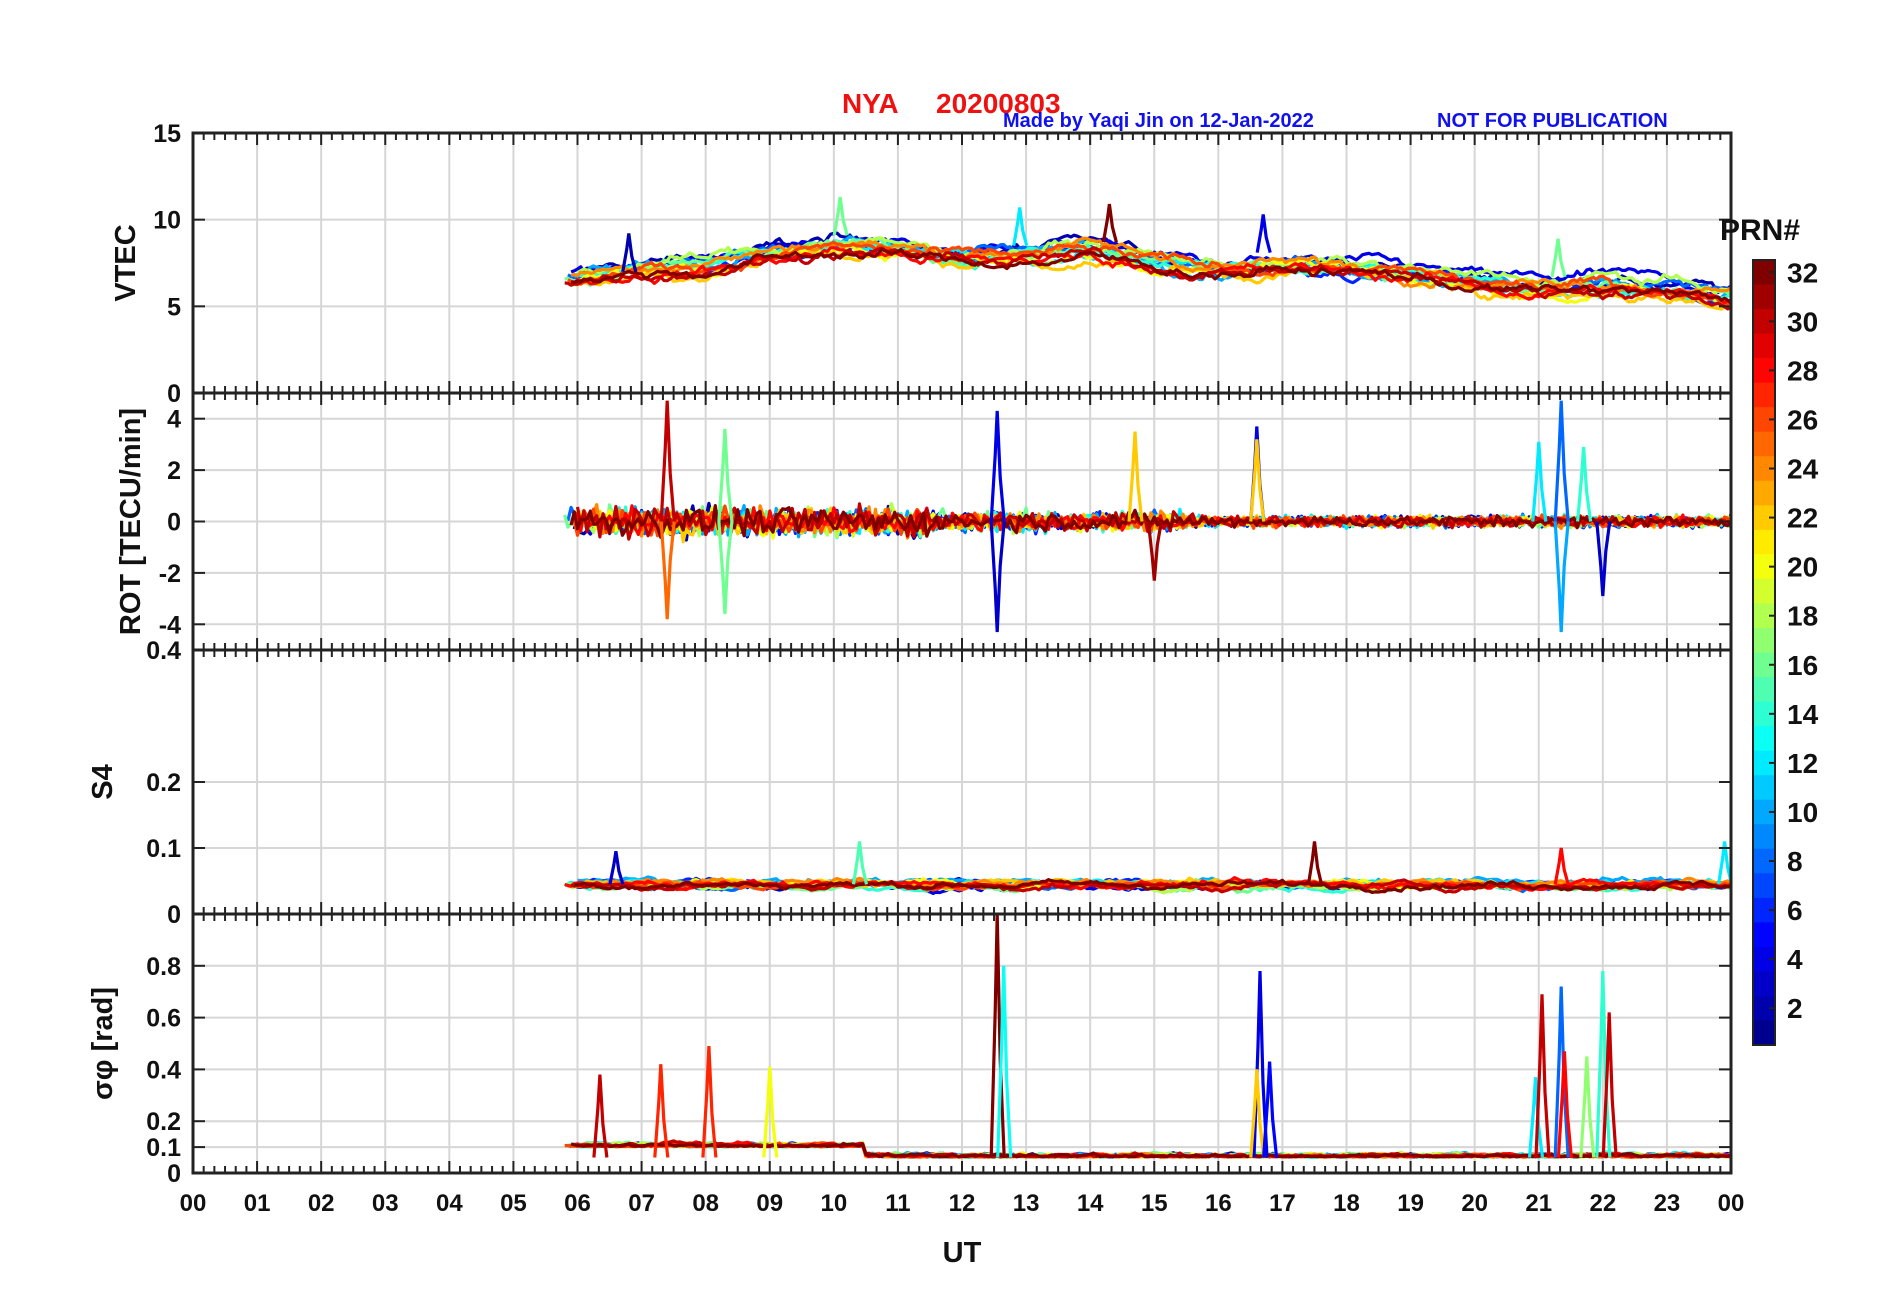 This screenshot has height=1292, width=1902. Describe the element at coordinates (1147, 1037) in the screenshot. I see `traces-sigphi` at that location.